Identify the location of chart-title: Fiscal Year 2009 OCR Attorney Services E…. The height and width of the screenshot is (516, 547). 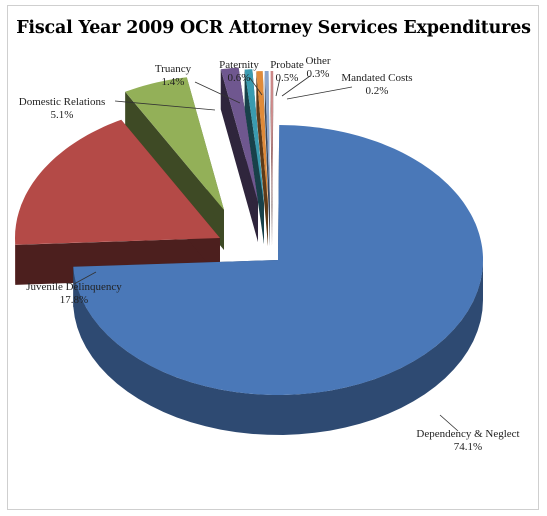
(273, 28).